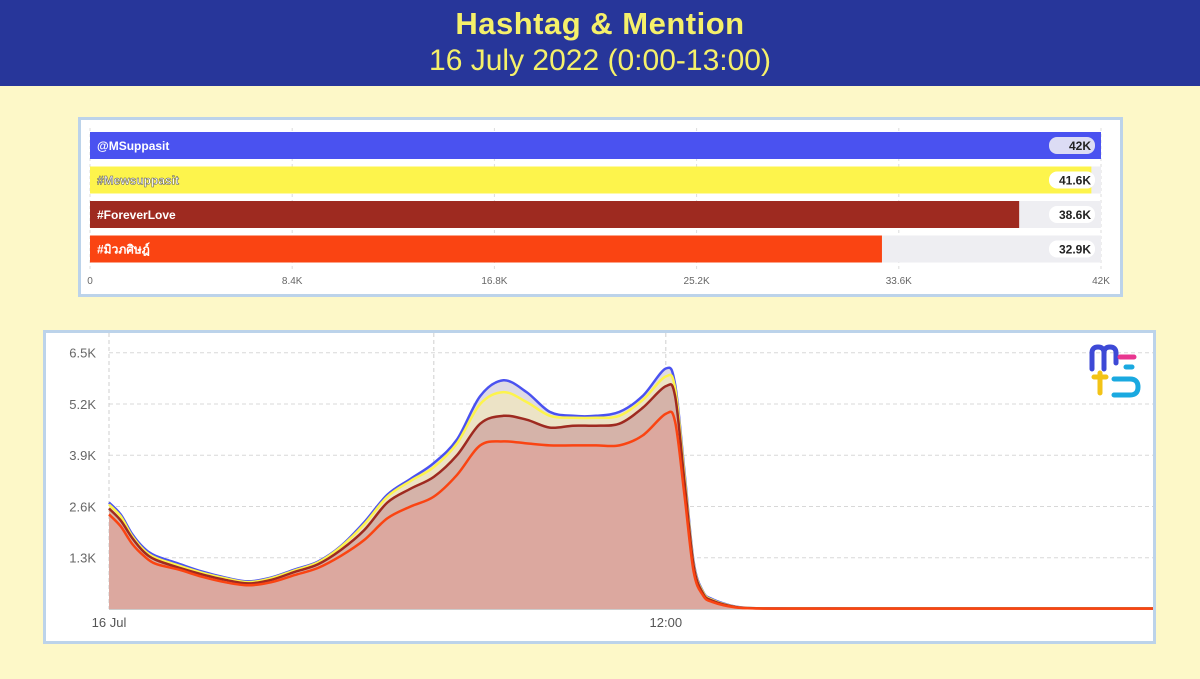  Describe the element at coordinates (1075, 181) in the screenshot. I see `bar-value-label-mewsuppasit: 41.6K` at that location.